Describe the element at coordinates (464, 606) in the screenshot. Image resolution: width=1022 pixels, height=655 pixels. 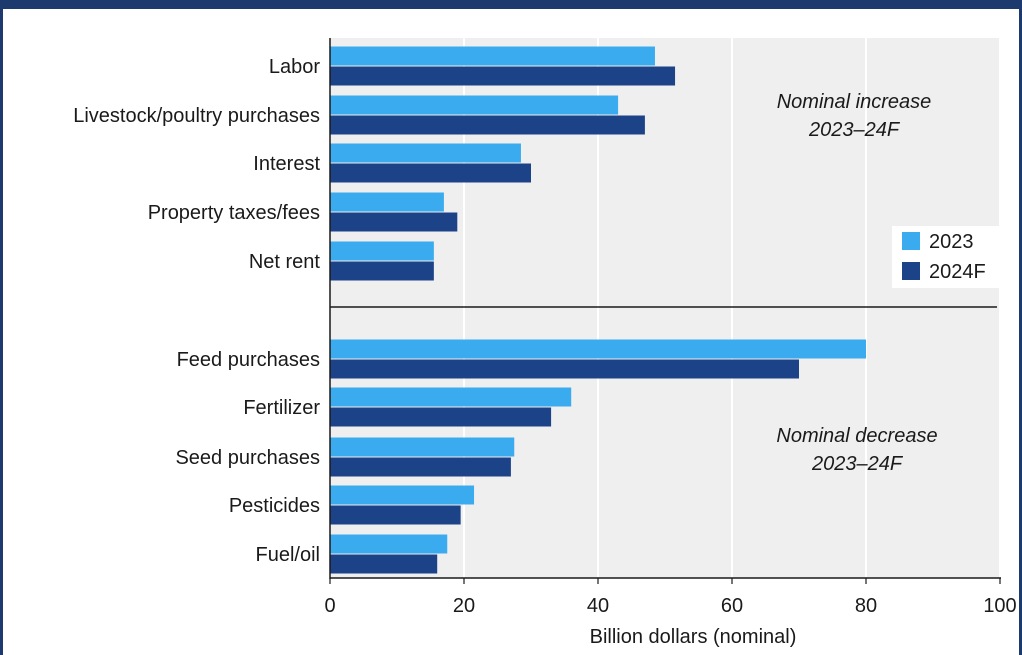
I see `x-tick-label: 20` at that location.